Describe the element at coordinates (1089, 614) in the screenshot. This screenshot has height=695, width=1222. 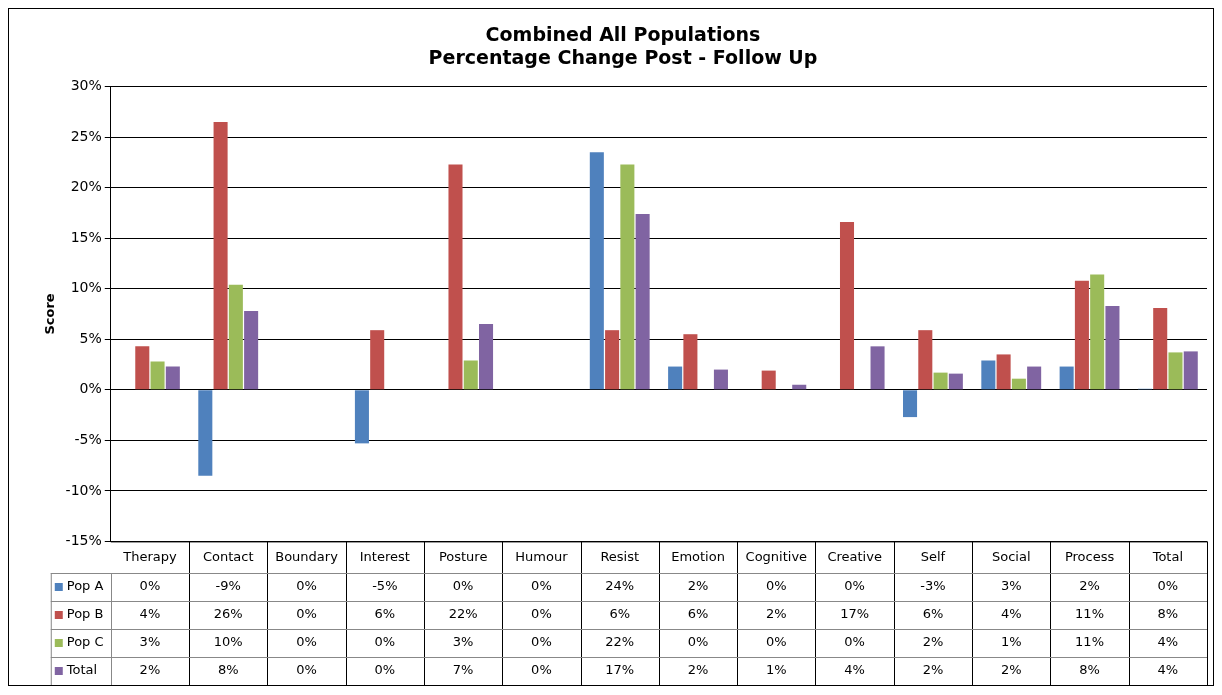
I see `data-label: 11%` at that location.